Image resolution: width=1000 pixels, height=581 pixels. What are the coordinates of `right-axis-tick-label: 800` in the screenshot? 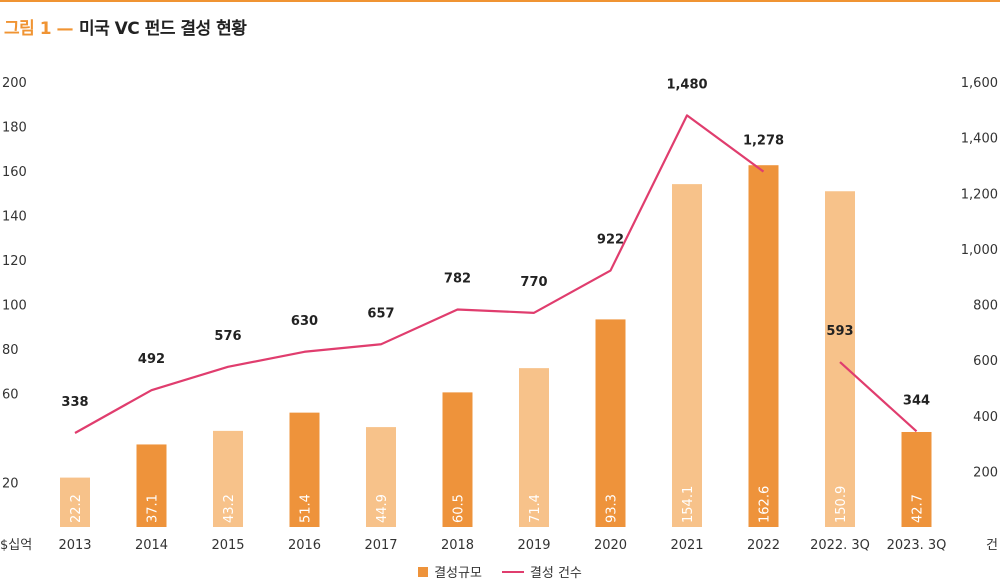 It's located at (985, 306).